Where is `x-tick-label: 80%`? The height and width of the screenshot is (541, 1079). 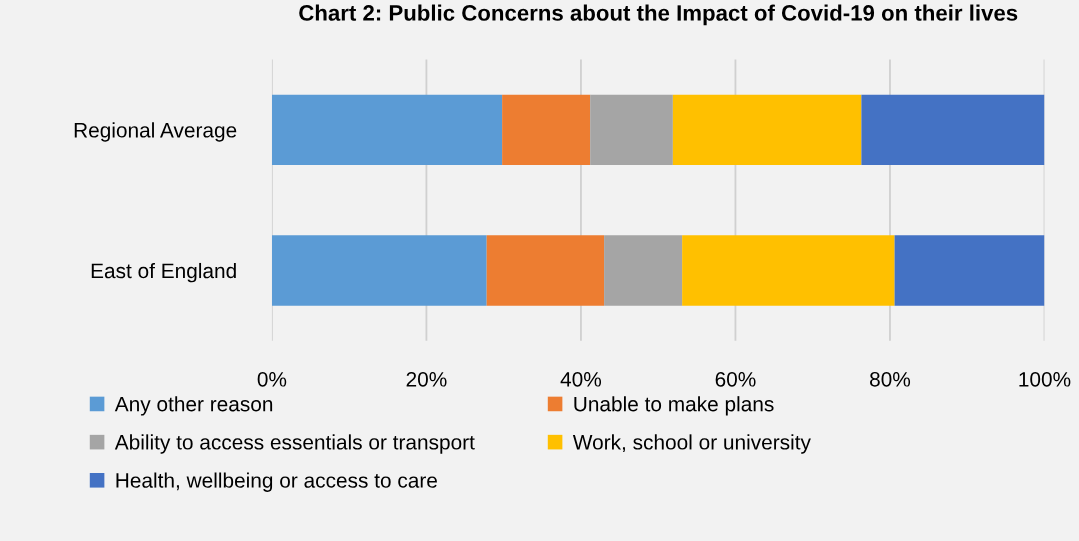 x-tick-label: 80% is located at coordinates (890, 379).